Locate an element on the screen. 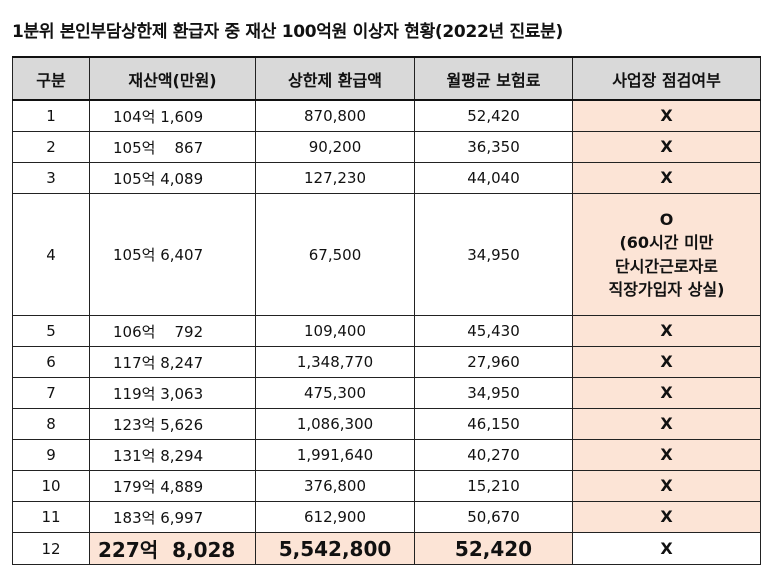 The image size is (773, 578). cell-asset: 131억 8,294 is located at coordinates (172, 455).